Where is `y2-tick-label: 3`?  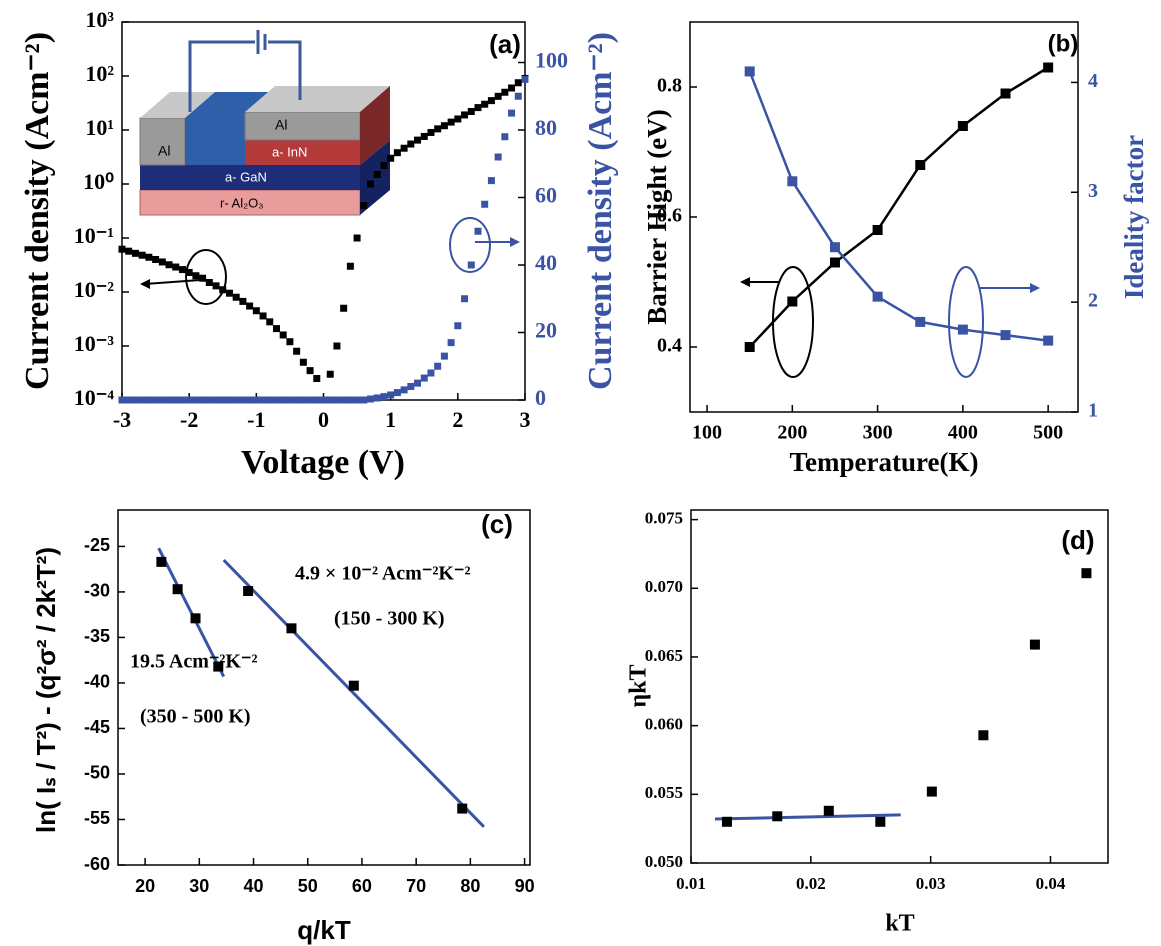 y2-tick-label: 3 is located at coordinates (1093, 191).